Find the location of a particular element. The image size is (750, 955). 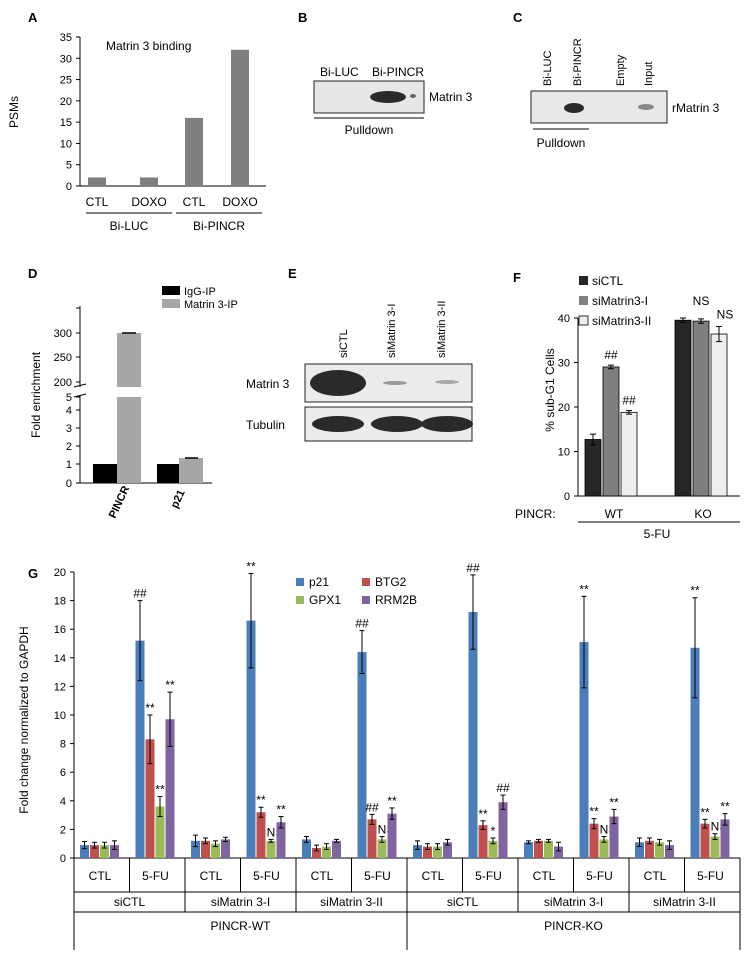

panel-f-legend-label: siCTL is located at coordinates (608, 281).